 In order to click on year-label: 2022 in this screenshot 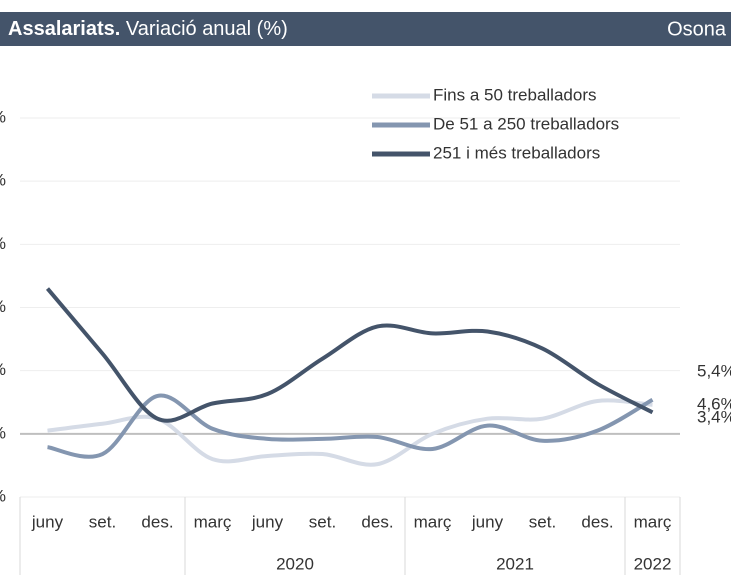, I will do `click(653, 563)`.